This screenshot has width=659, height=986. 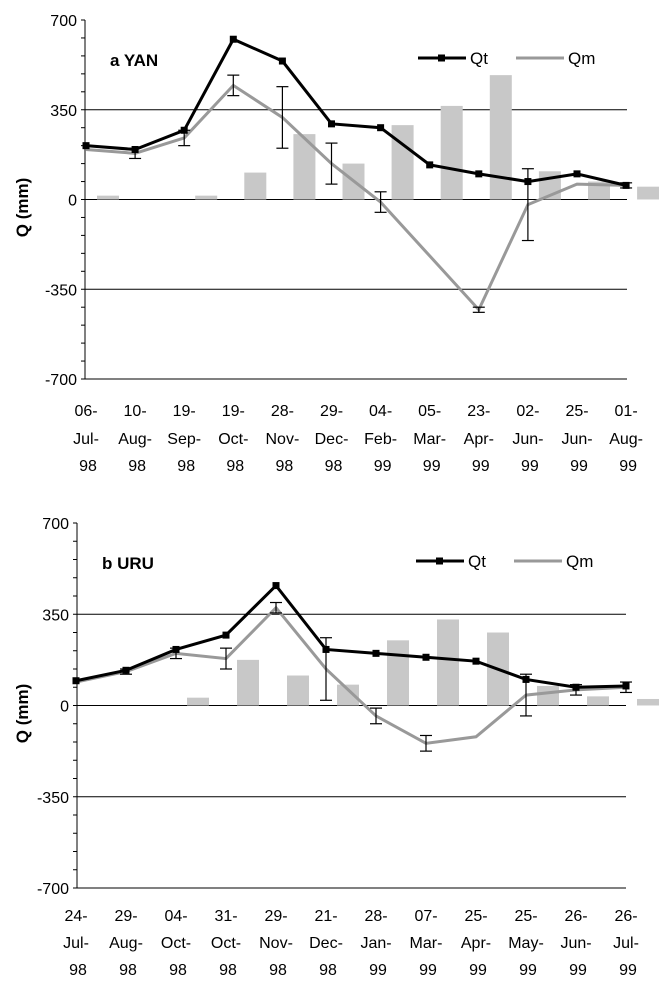 I want to click on x-tick-label: 05-, so click(x=429, y=411).